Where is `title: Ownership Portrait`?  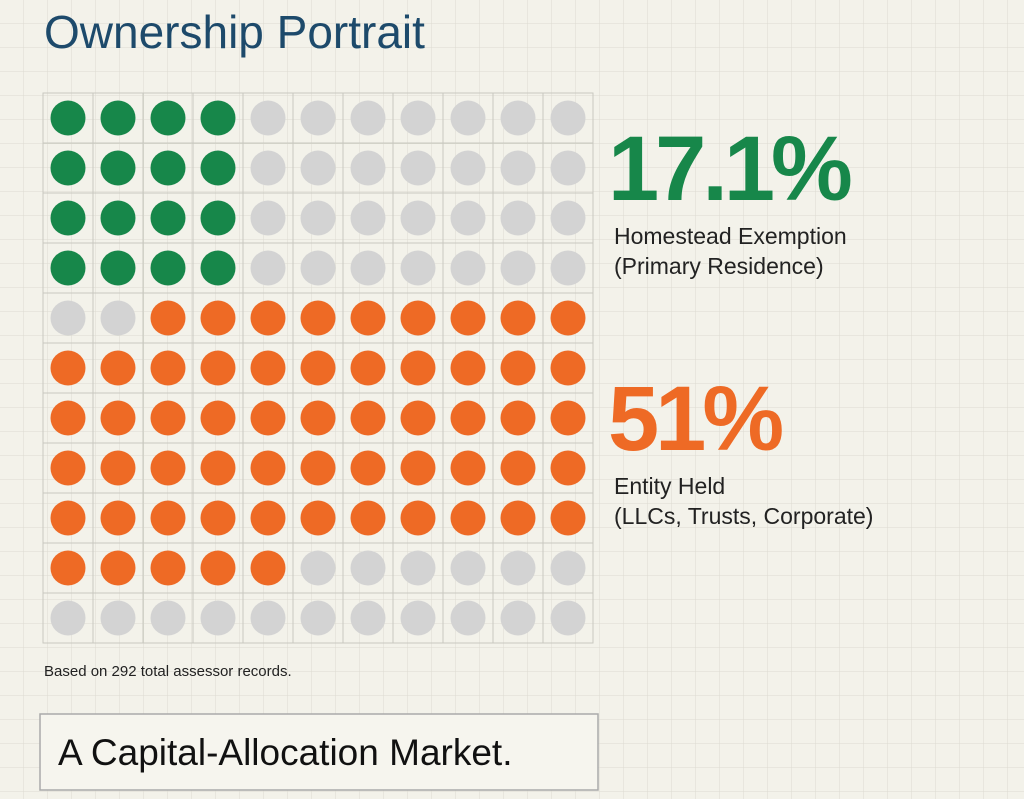
title: Ownership Portrait is located at coordinates (234, 32).